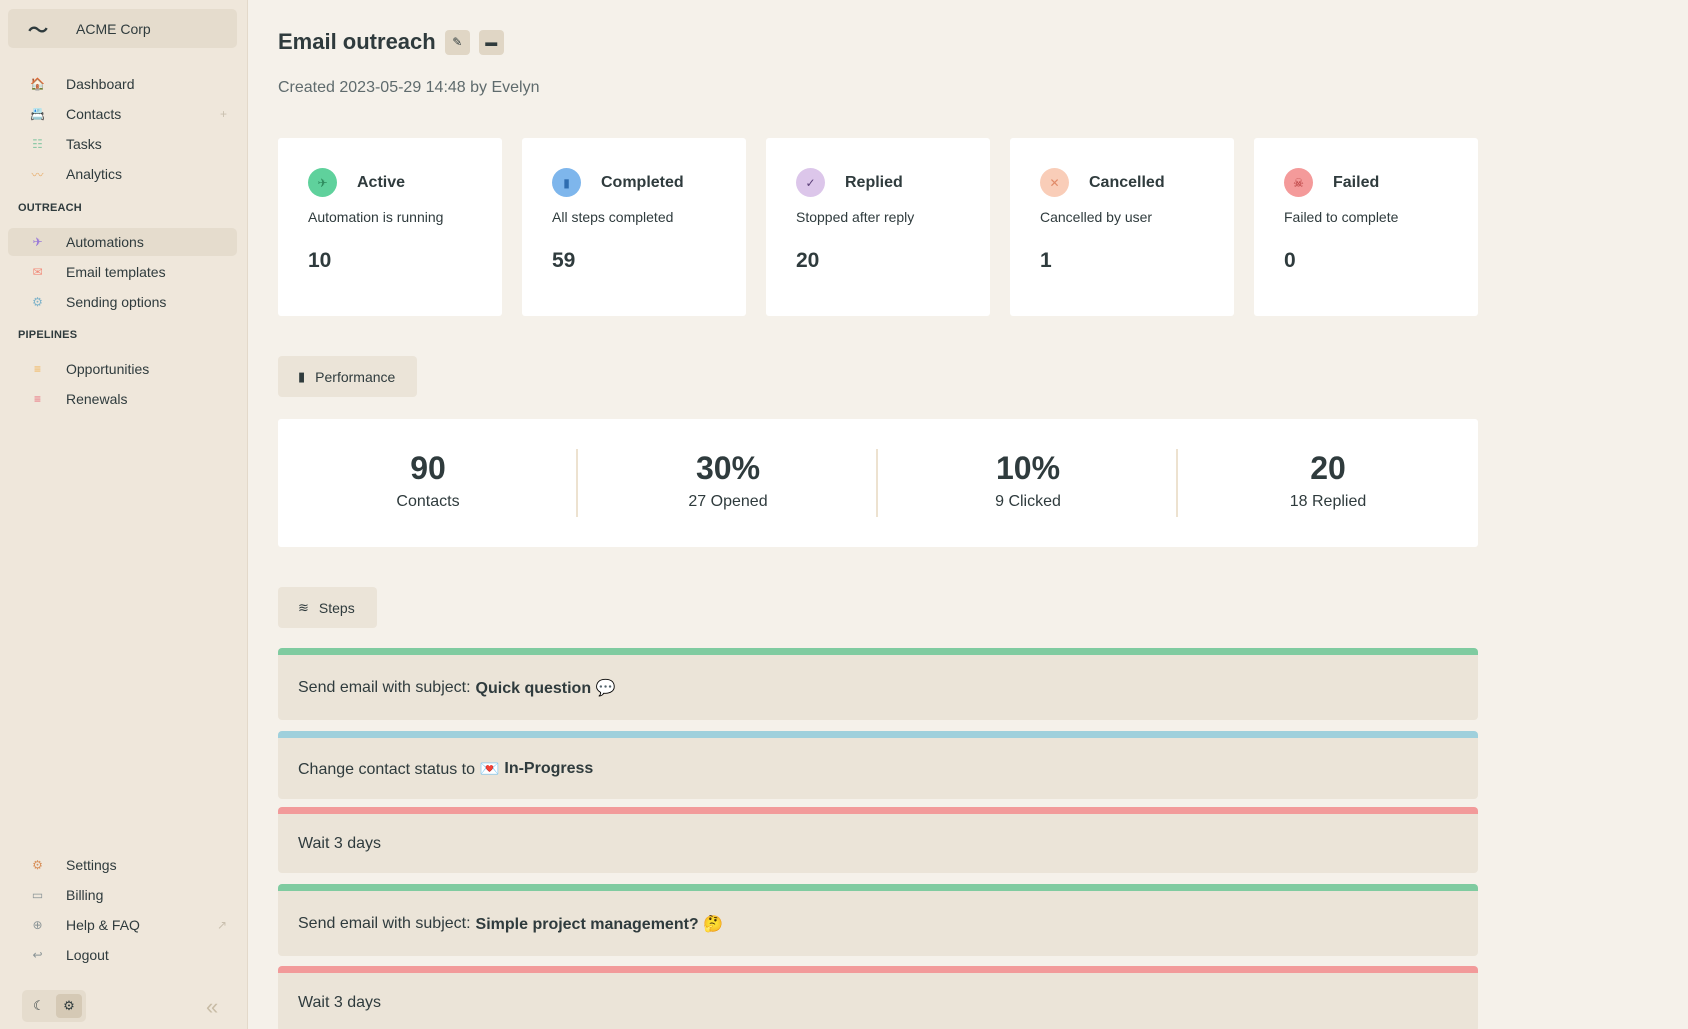 The height and width of the screenshot is (1029, 1688). Describe the element at coordinates (37, 272) in the screenshot. I see `envelope-icon: ✉` at that location.